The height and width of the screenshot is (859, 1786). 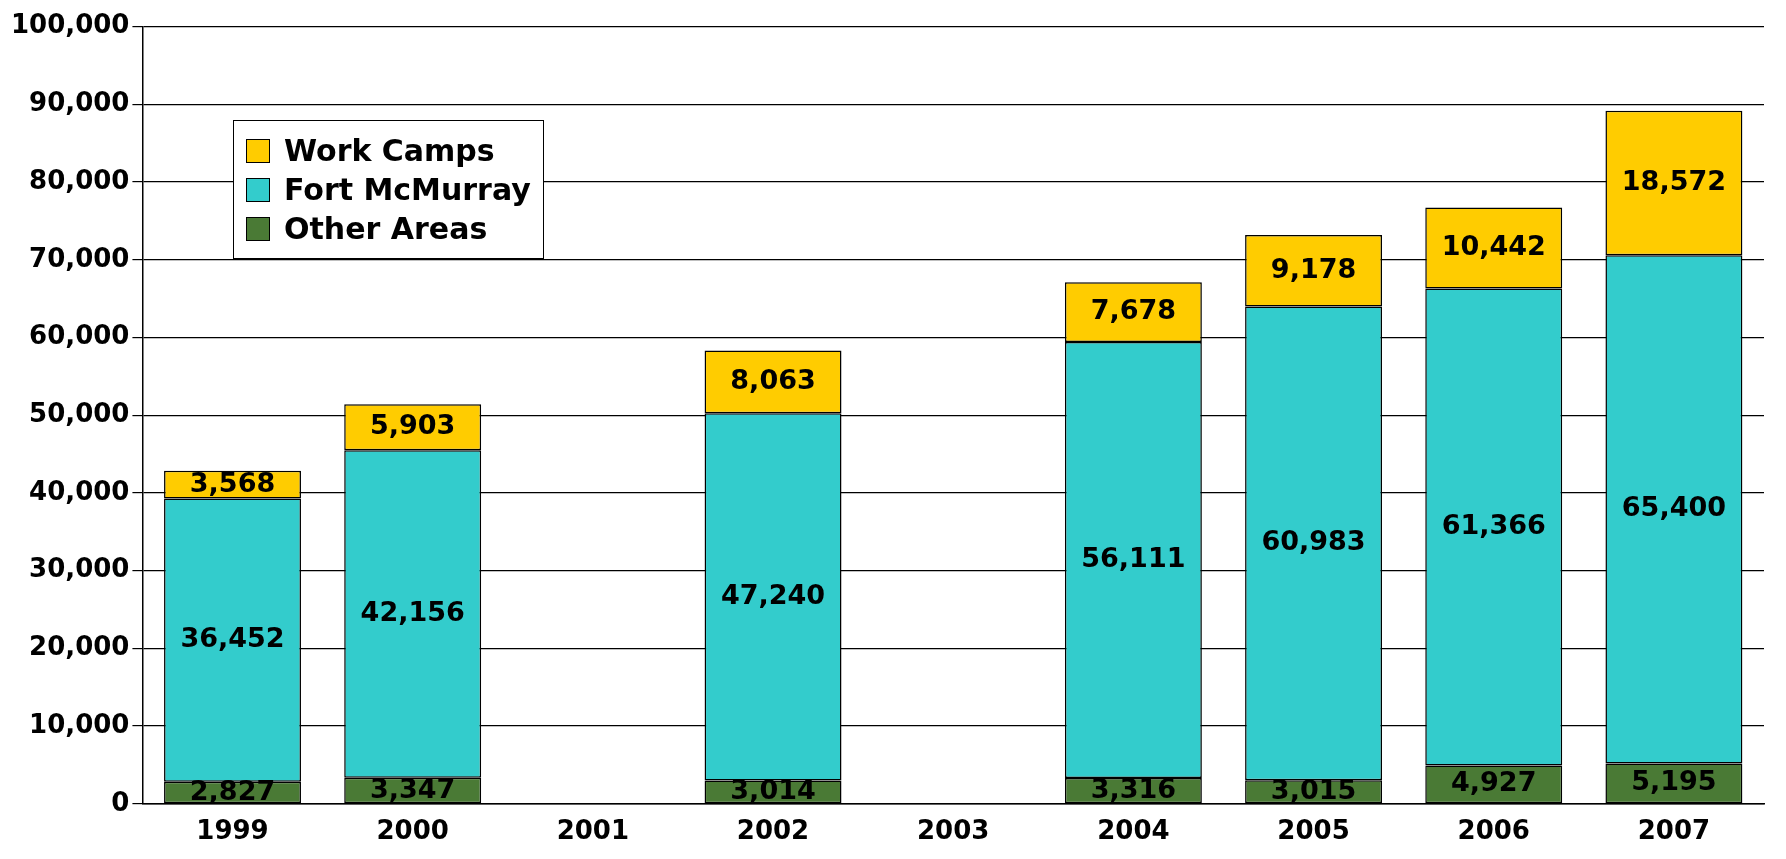 I want to click on y-tick-label: 10,000, so click(x=79, y=723).